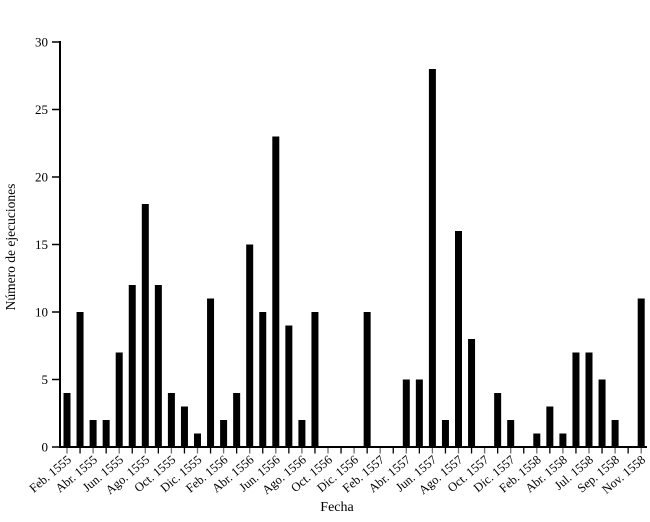 The width and height of the screenshot is (650, 522). What do you see at coordinates (41, 177) in the screenshot?
I see `y-tick-label: 20` at bounding box center [41, 177].